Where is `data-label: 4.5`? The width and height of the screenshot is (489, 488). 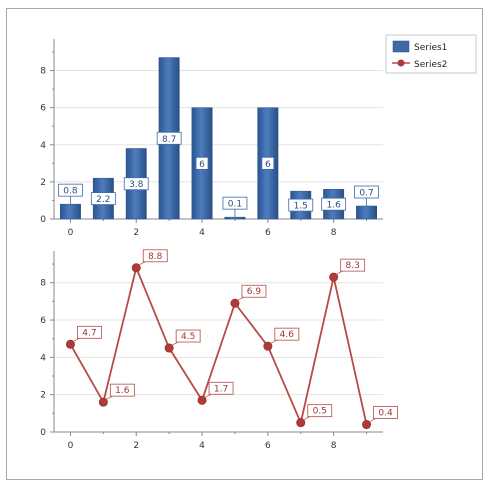
data-label: 4.5 is located at coordinates (188, 337).